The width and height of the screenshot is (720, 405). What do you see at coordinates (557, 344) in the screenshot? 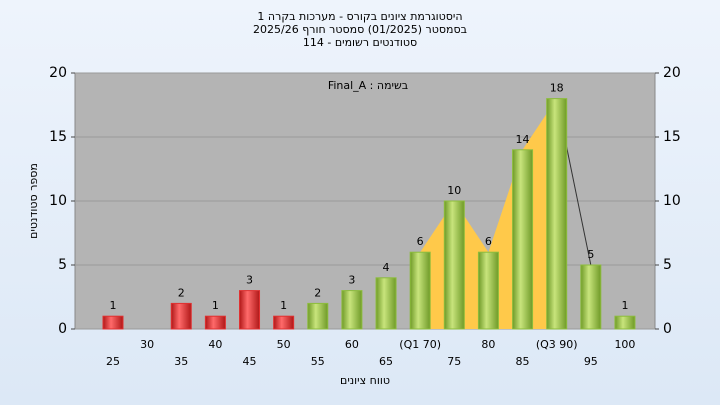
I see `x-tick-label: (Q3 90)` at bounding box center [557, 344].